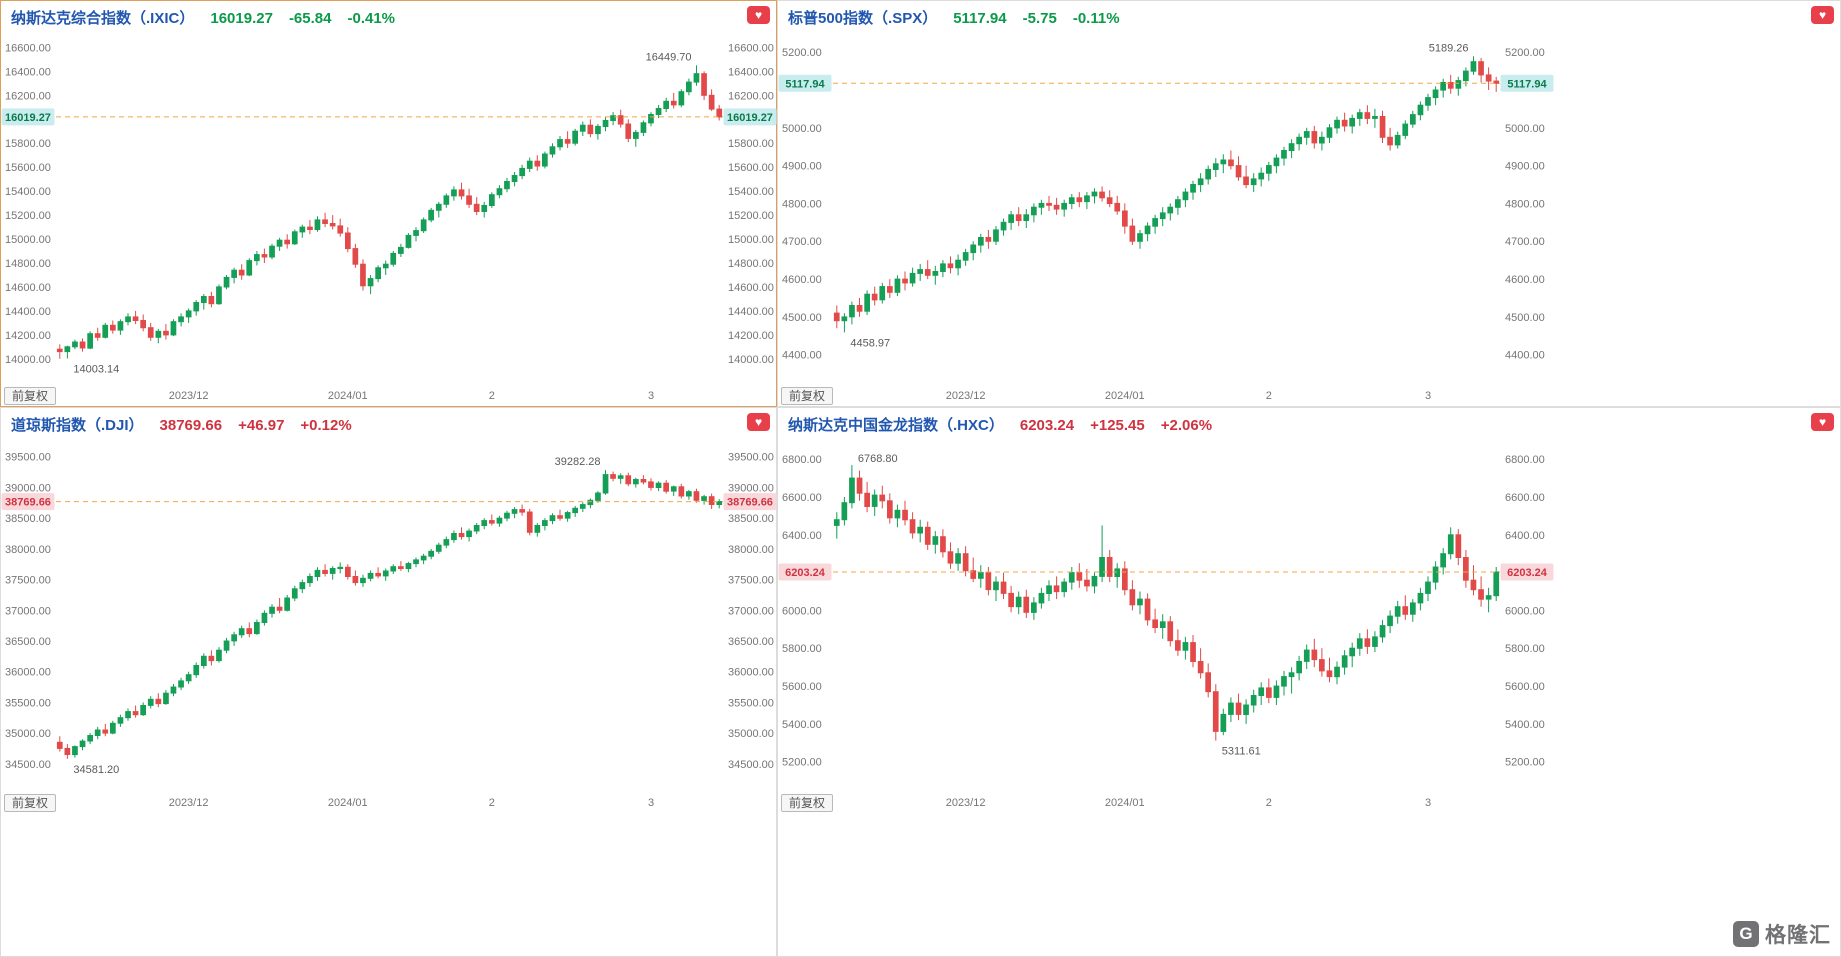 Image resolution: width=1841 pixels, height=957 pixels. I want to click on svg-text: 14003.14, so click(96, 369).